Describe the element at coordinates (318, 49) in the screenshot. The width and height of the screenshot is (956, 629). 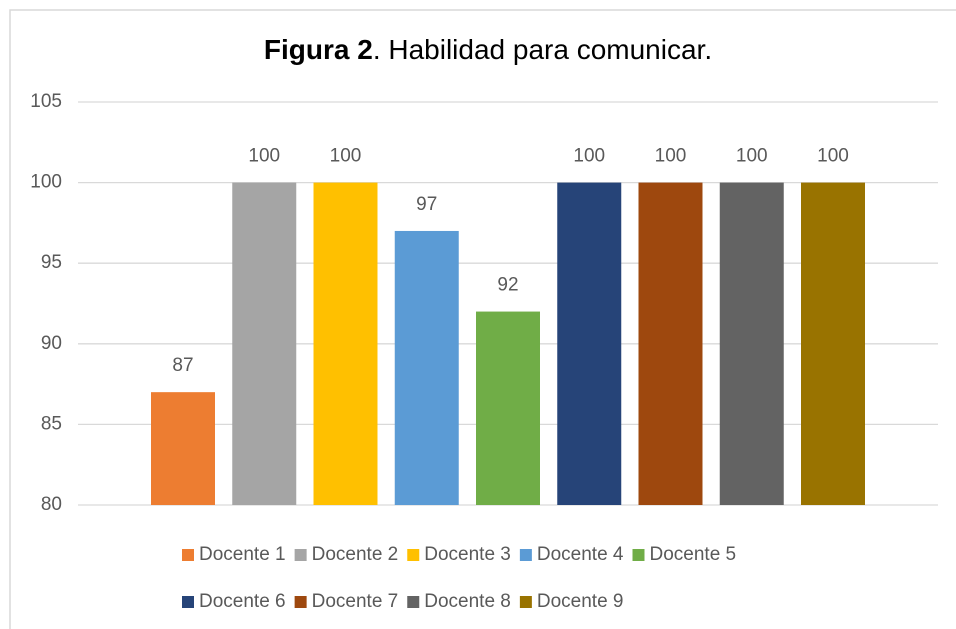
I see `title-bold: Figura 2` at that location.